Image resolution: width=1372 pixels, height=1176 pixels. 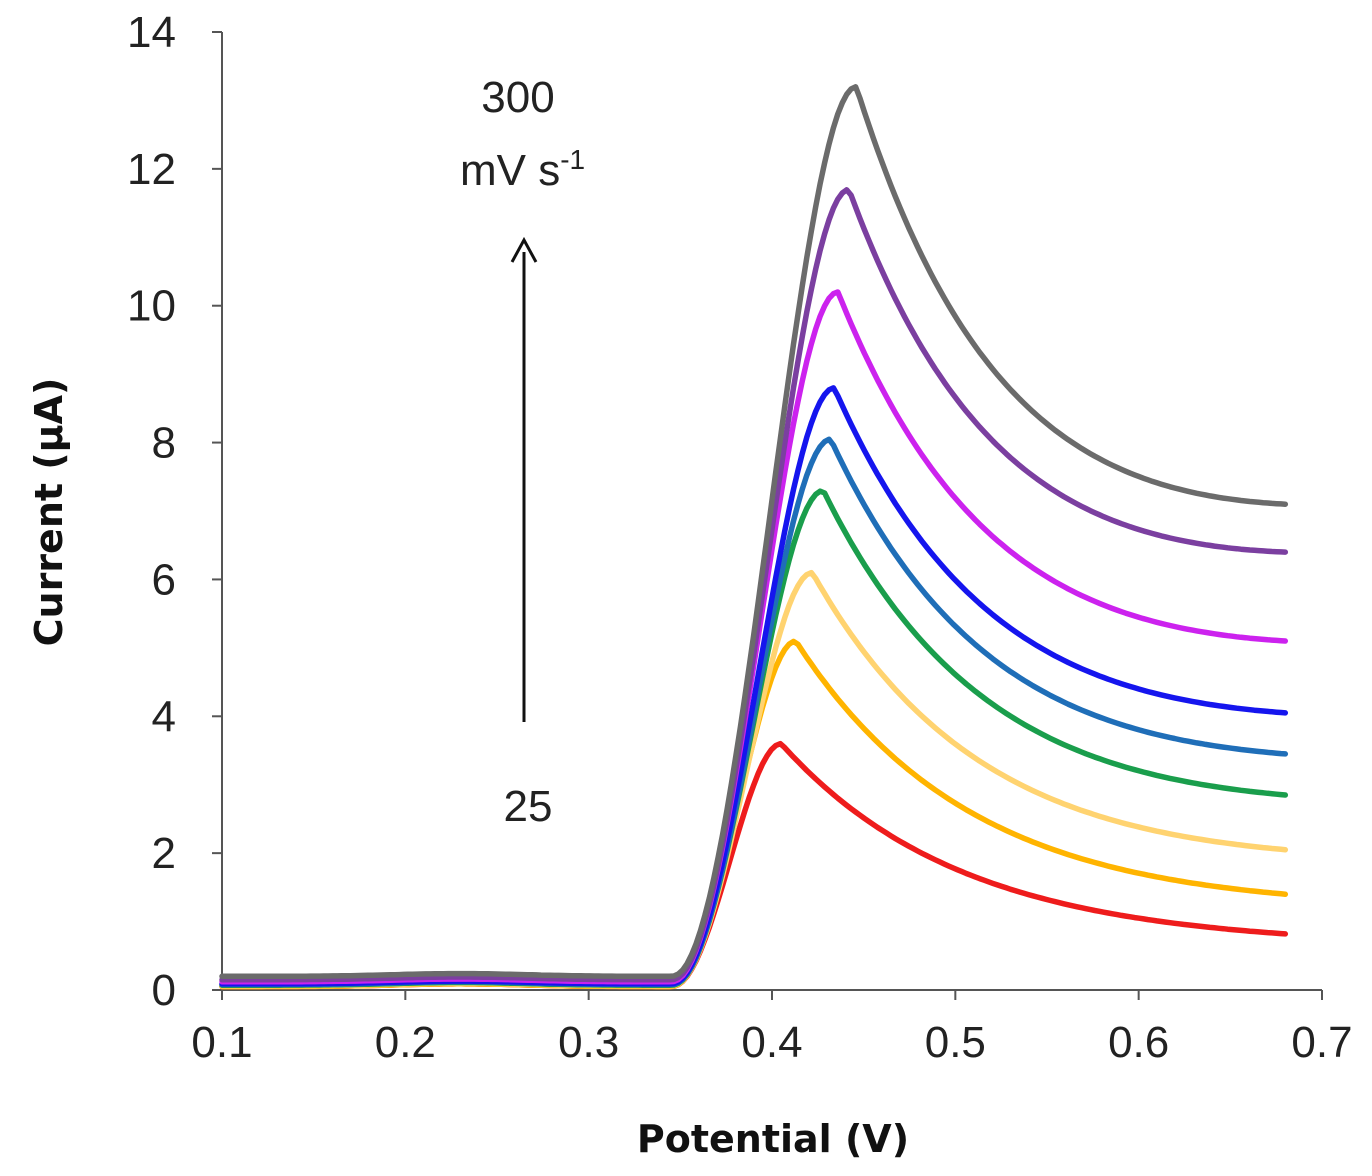 I want to click on y-tick-label: 12, so click(x=151, y=169).